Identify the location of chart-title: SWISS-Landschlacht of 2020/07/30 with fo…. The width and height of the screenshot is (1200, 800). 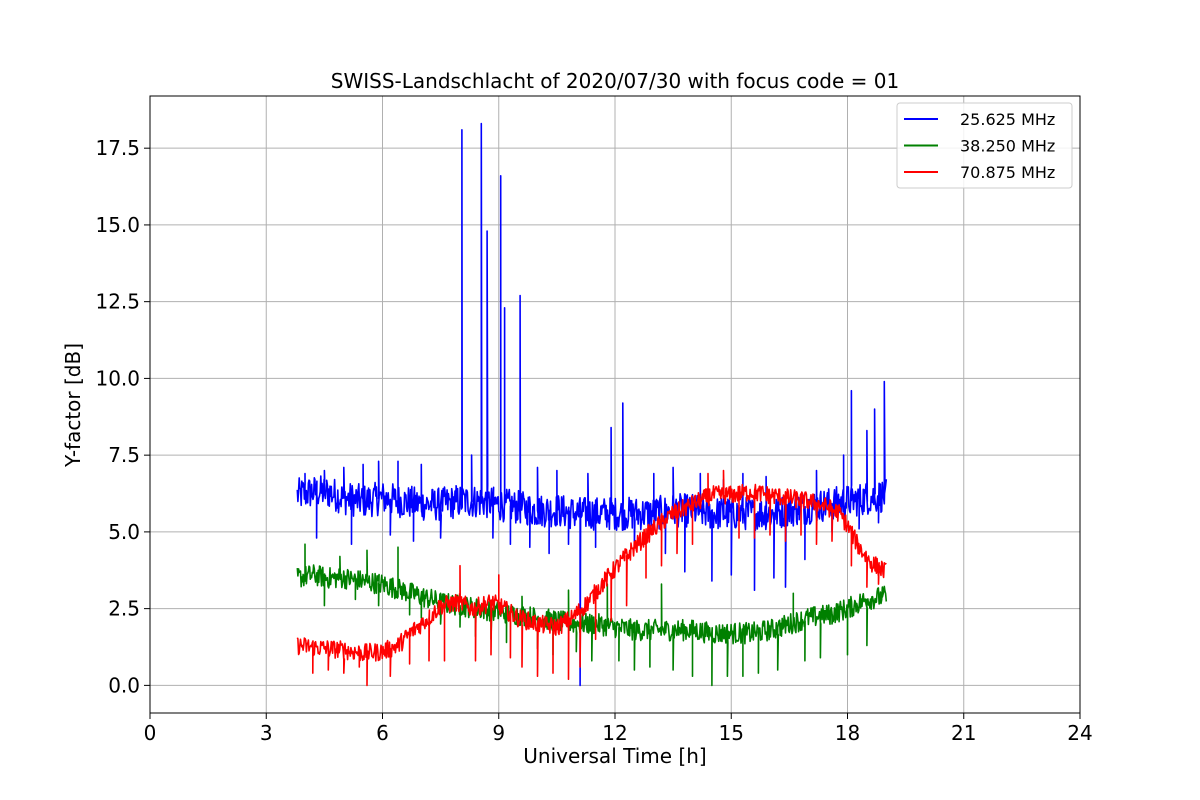
(615, 81).